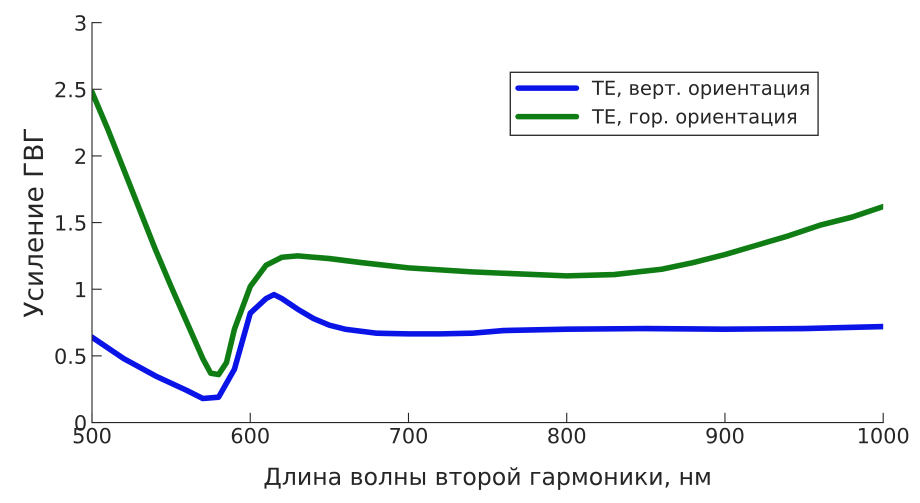  I want to click on x-tick-label: 900, so click(725, 436).